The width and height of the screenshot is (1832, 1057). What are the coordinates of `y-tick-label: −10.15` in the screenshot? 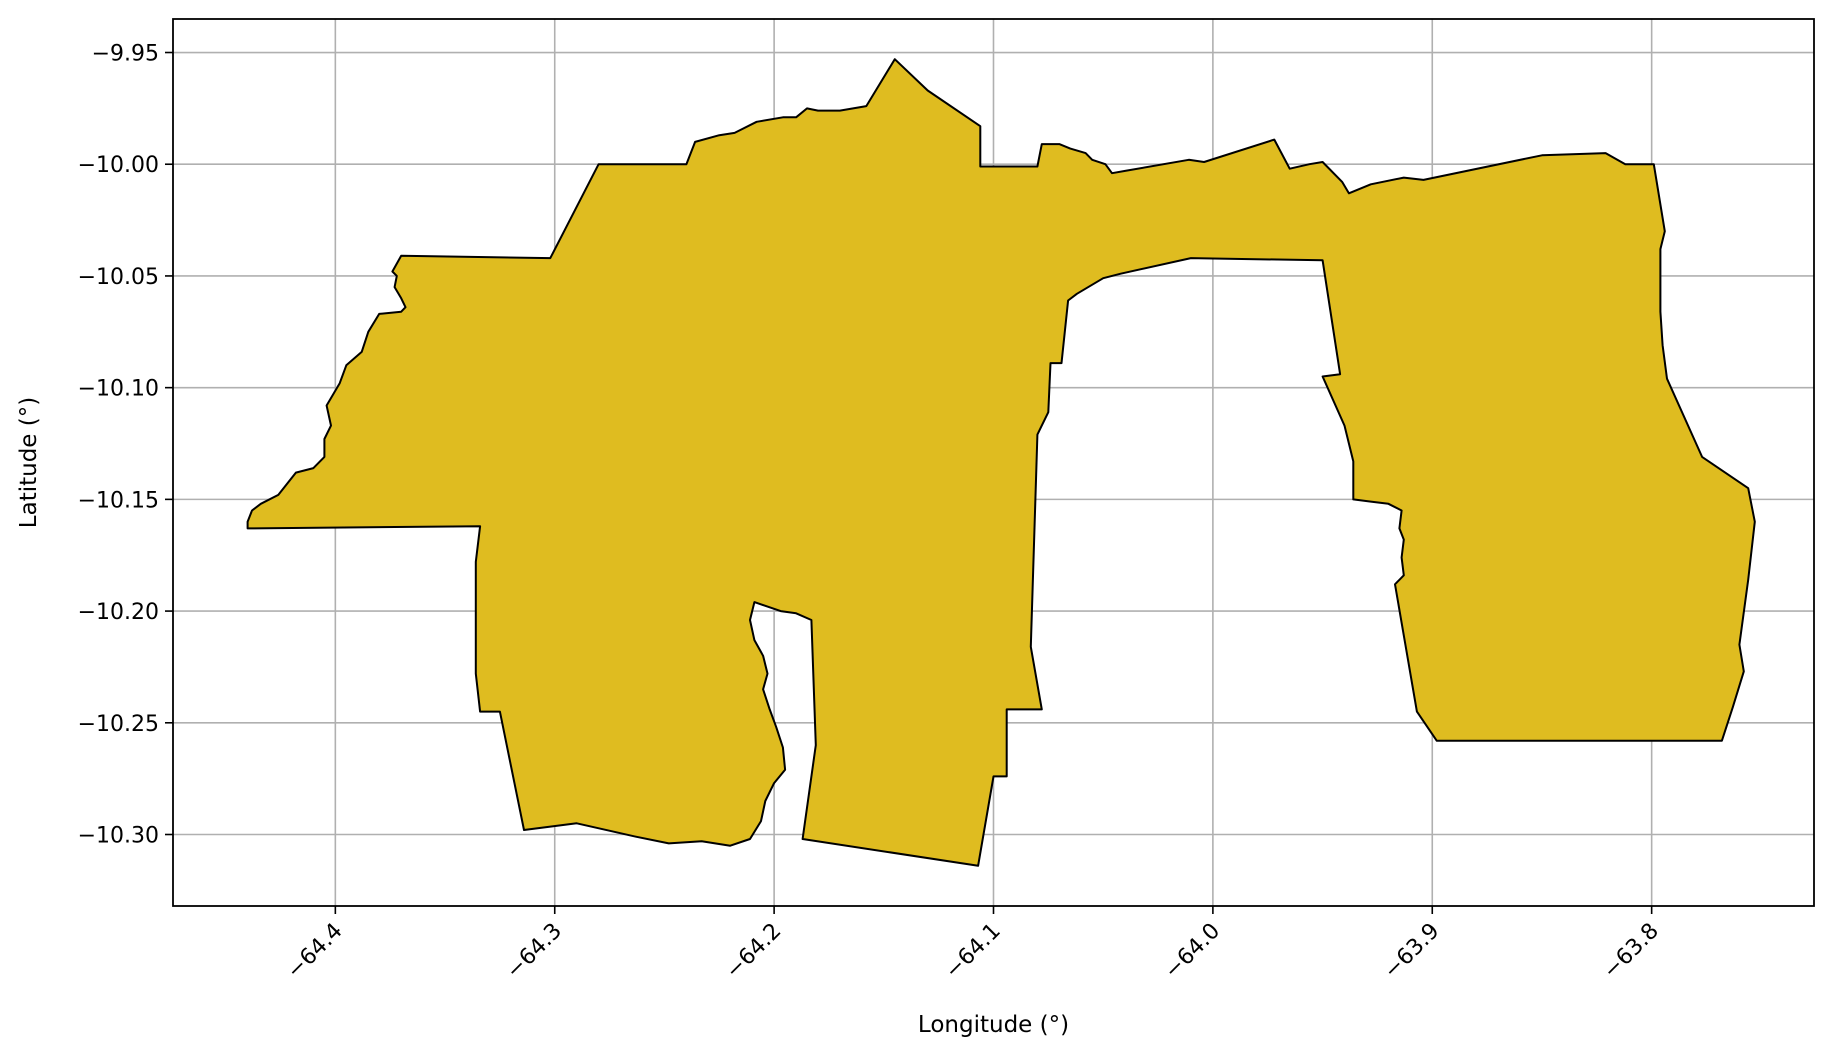 It's located at (118, 500).